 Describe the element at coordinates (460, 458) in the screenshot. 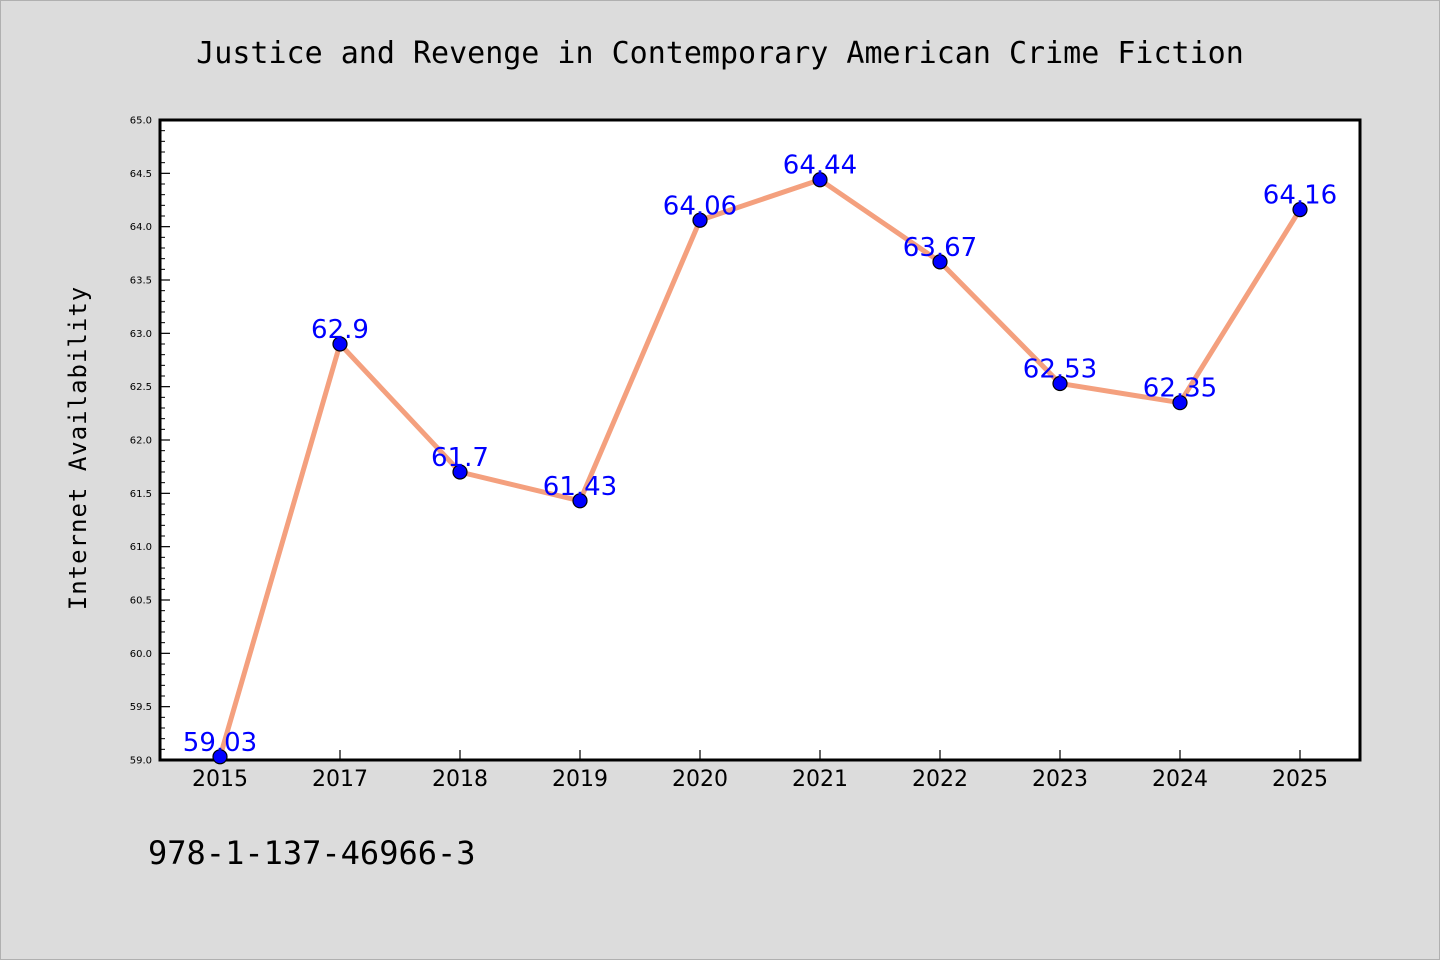

I see `data-label: 61.7` at that location.